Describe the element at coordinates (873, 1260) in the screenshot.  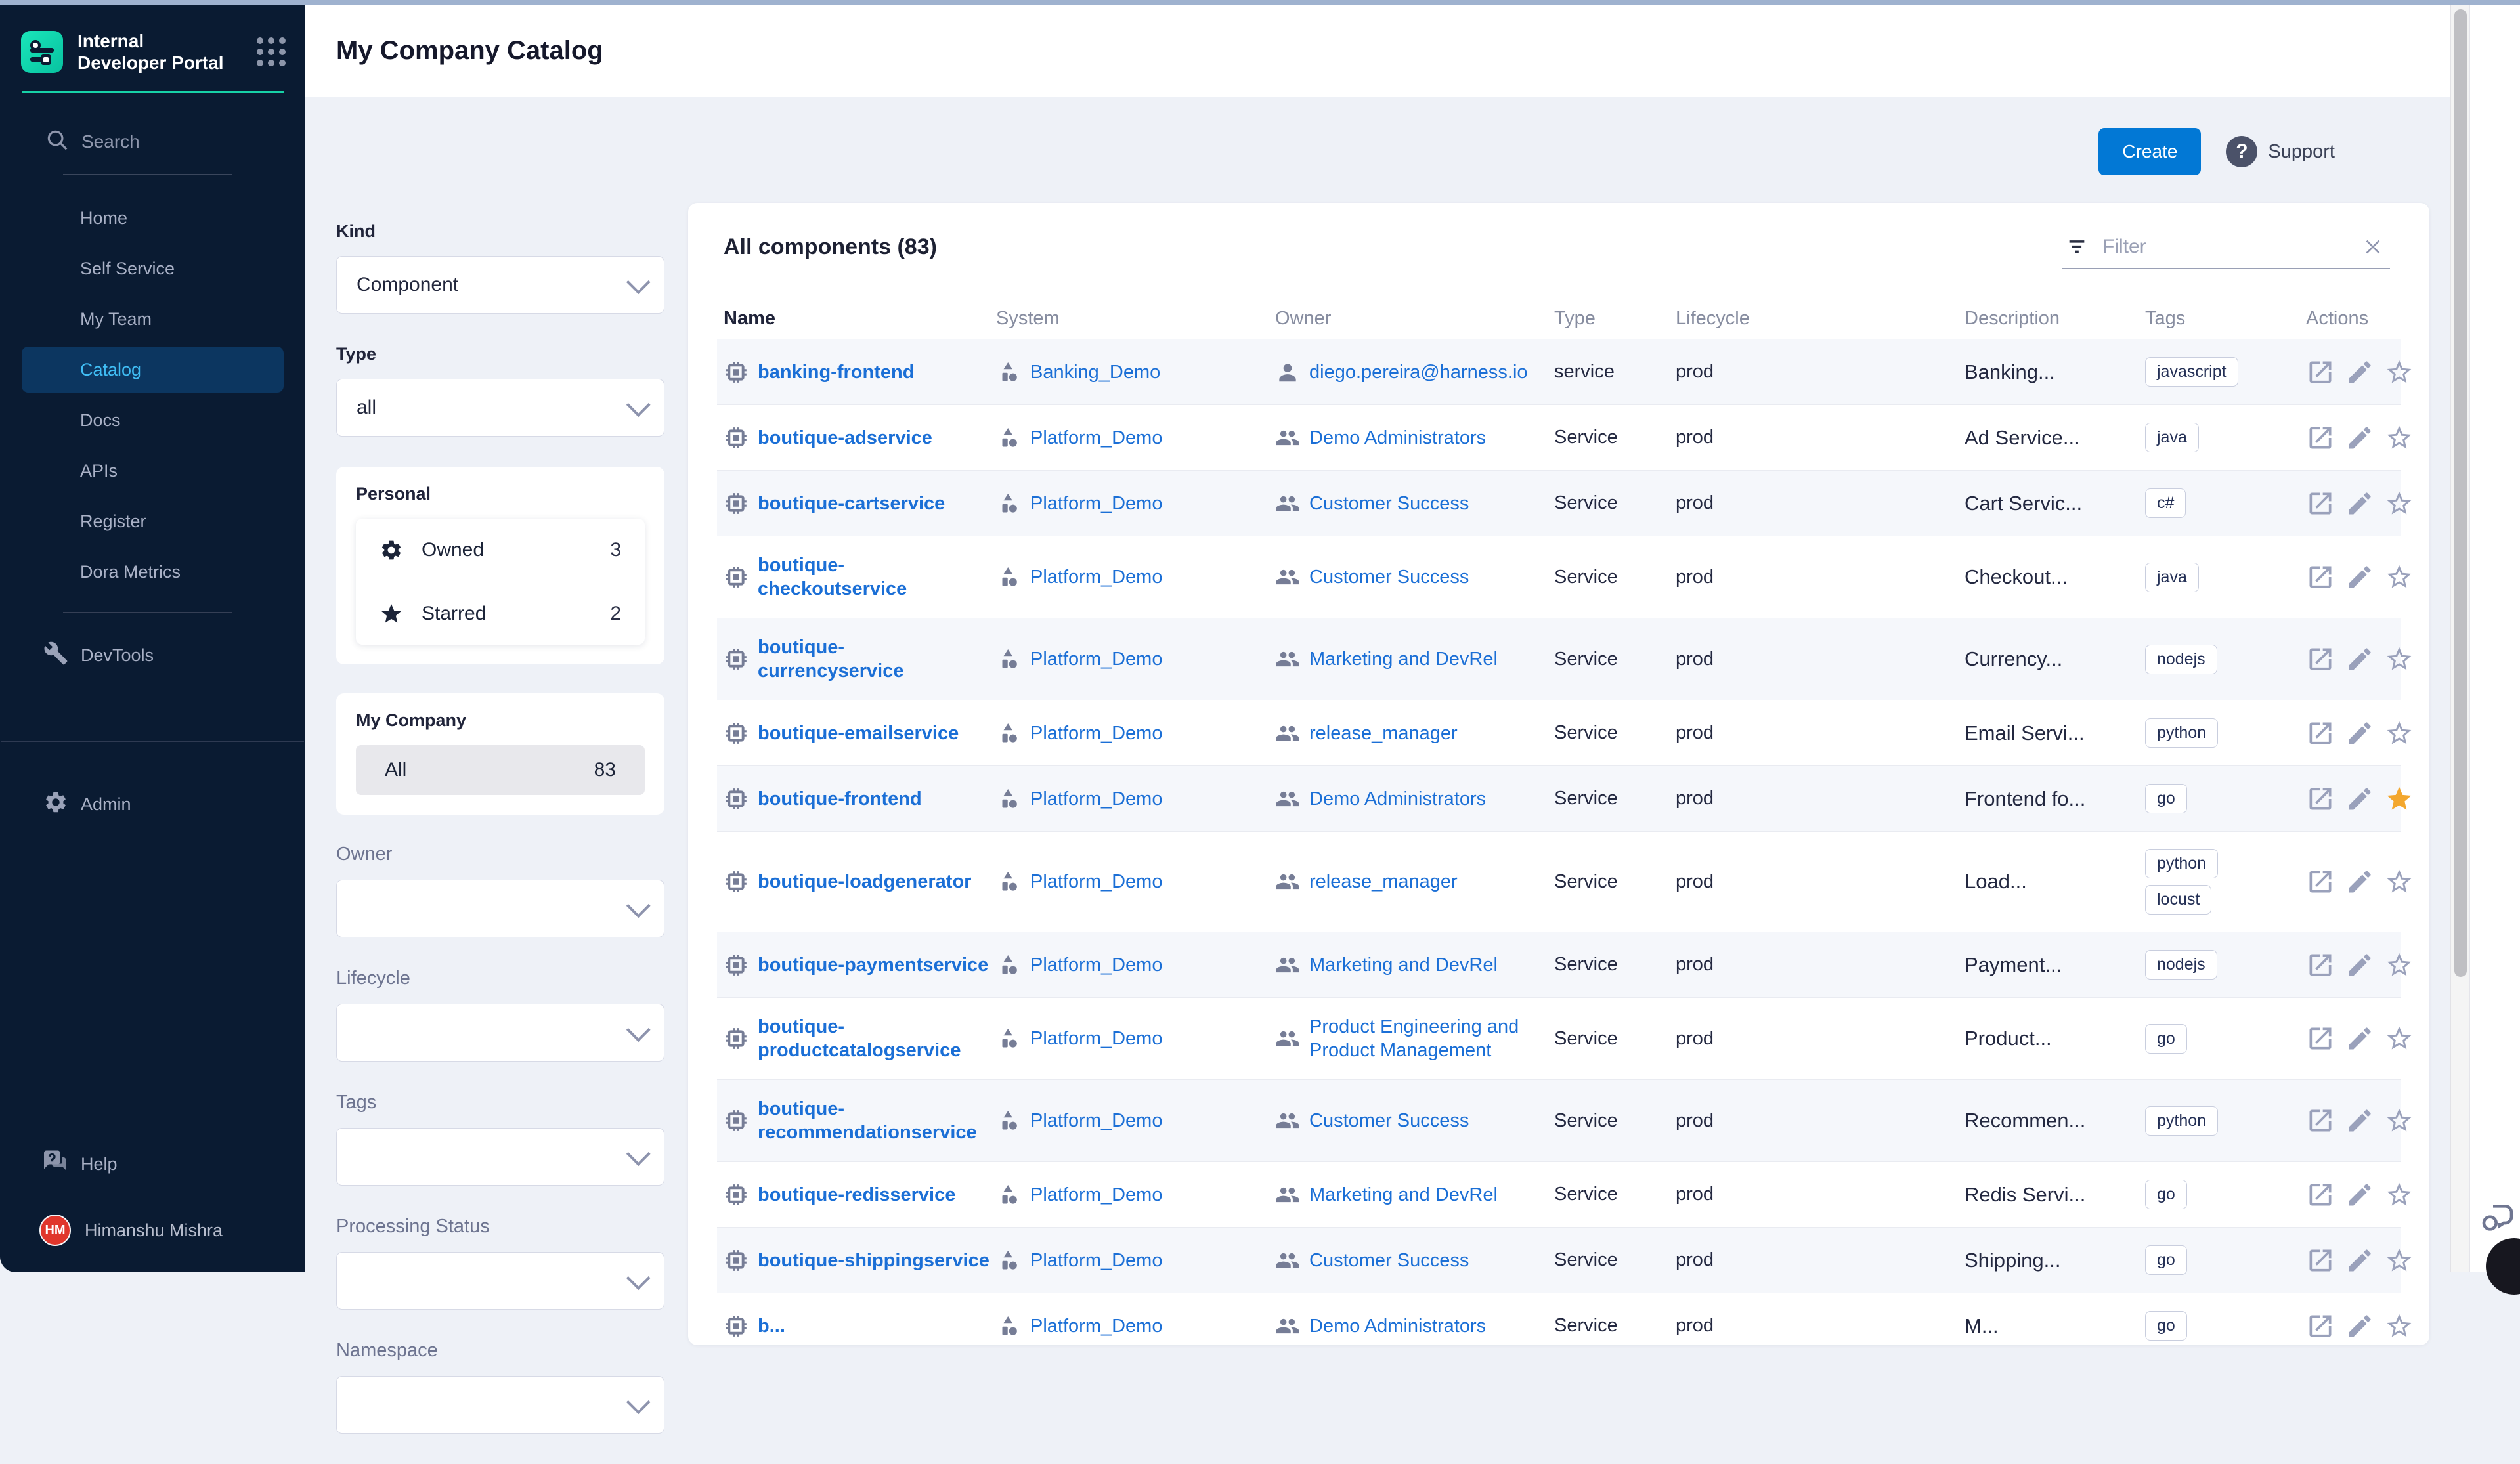
I see `component-name-link: boutique-shippingservice` at that location.